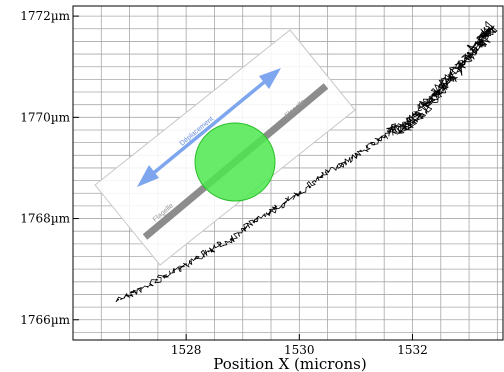 The height and width of the screenshot is (372, 504). I want to click on y-tick-label: 1770µm, so click(45, 117).